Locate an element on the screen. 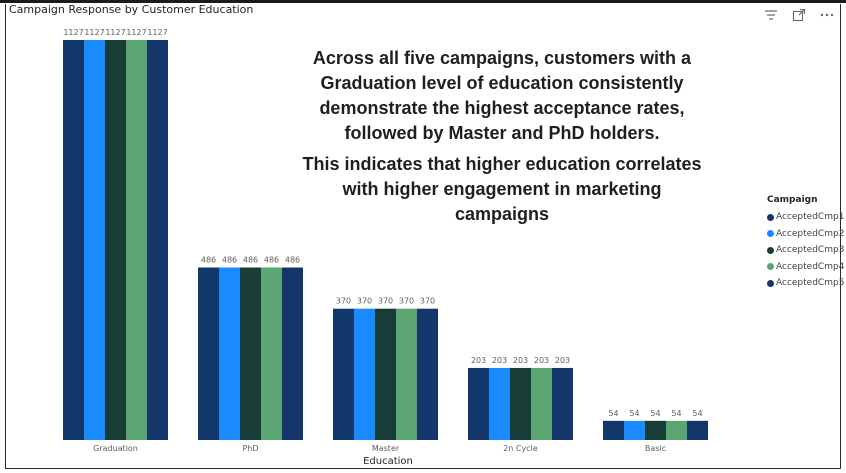  bar-AcceptedCmp3-master is located at coordinates (385, 374).